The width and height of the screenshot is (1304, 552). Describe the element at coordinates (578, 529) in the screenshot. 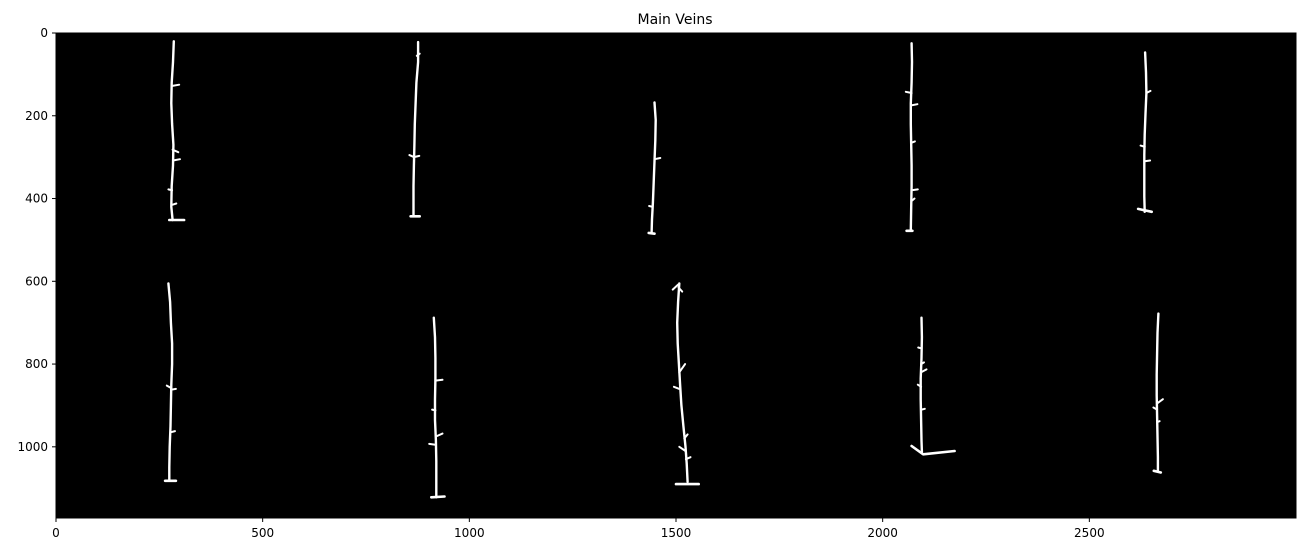

I see `x-axis: 0 500 1000 1500 2000 2500` at that location.